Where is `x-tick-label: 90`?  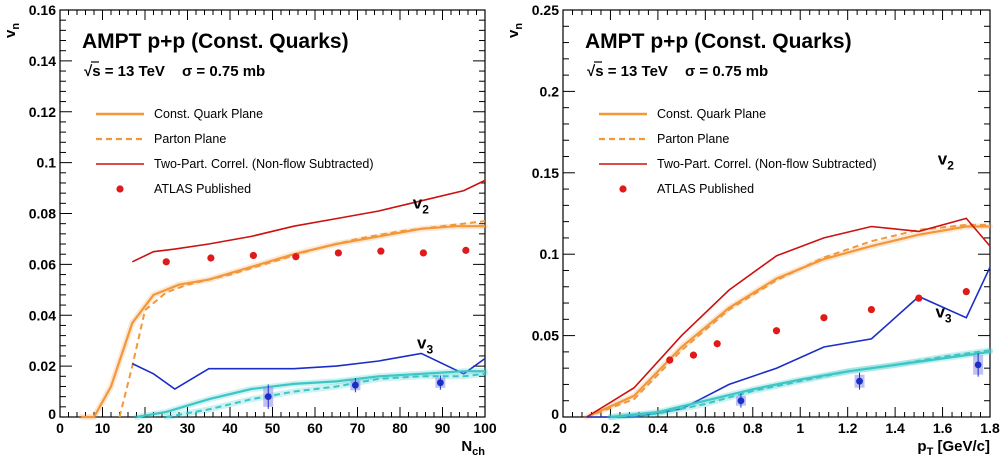 x-tick-label: 90 is located at coordinates (443, 428).